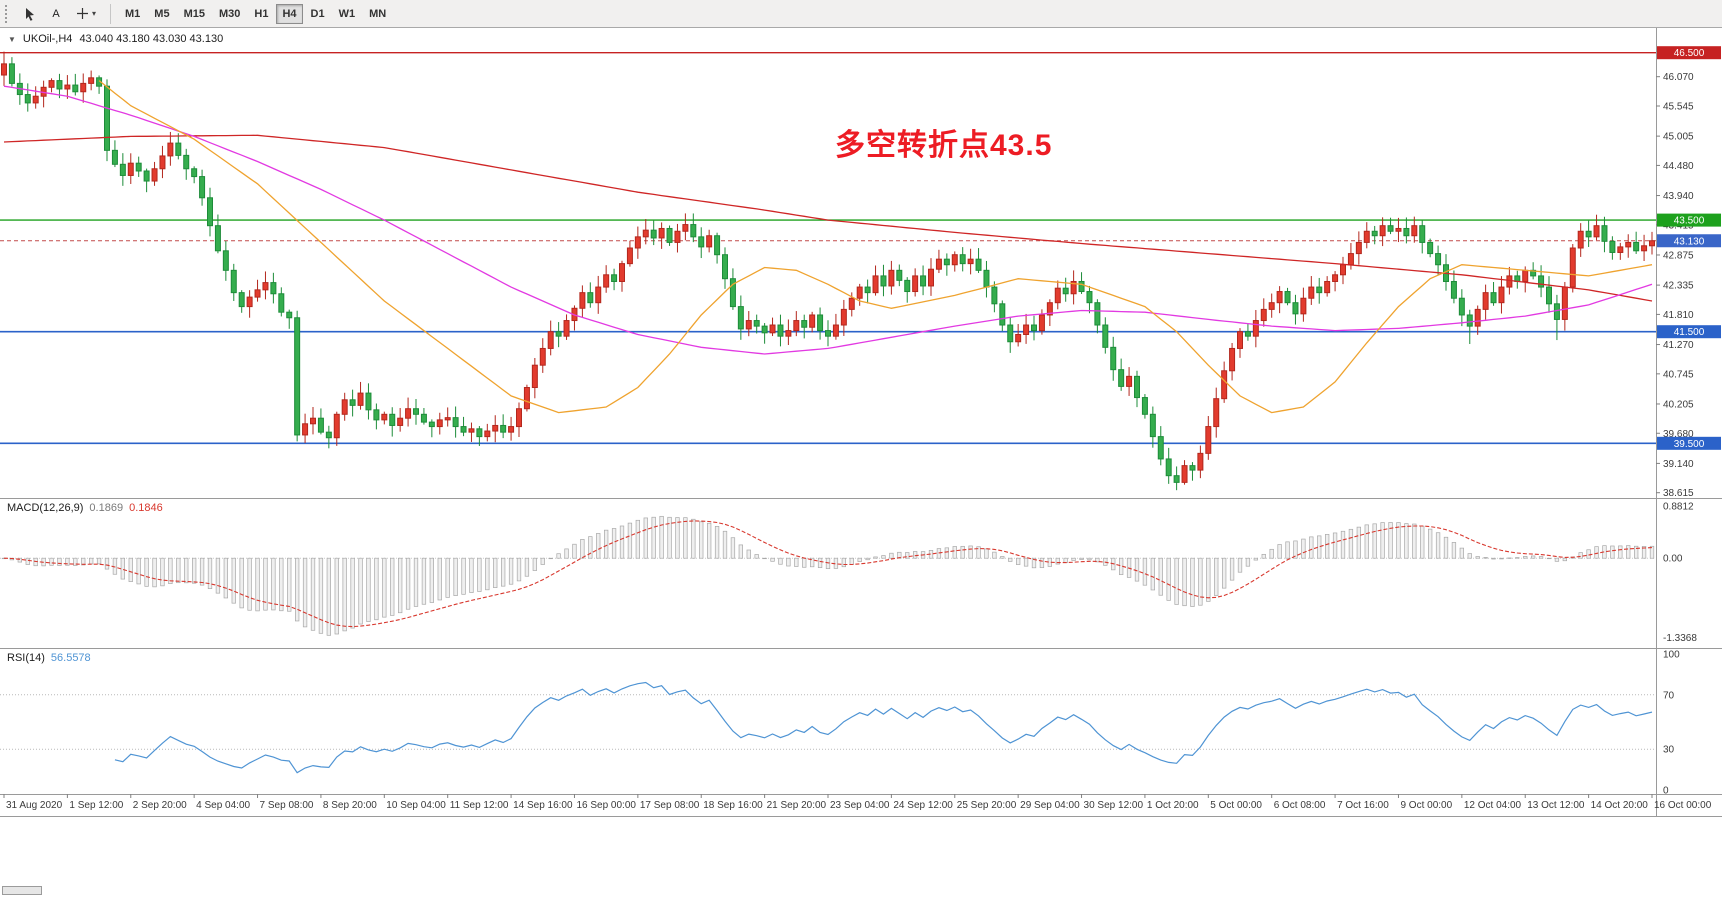  I want to click on rsi-line, so click(883, 727).